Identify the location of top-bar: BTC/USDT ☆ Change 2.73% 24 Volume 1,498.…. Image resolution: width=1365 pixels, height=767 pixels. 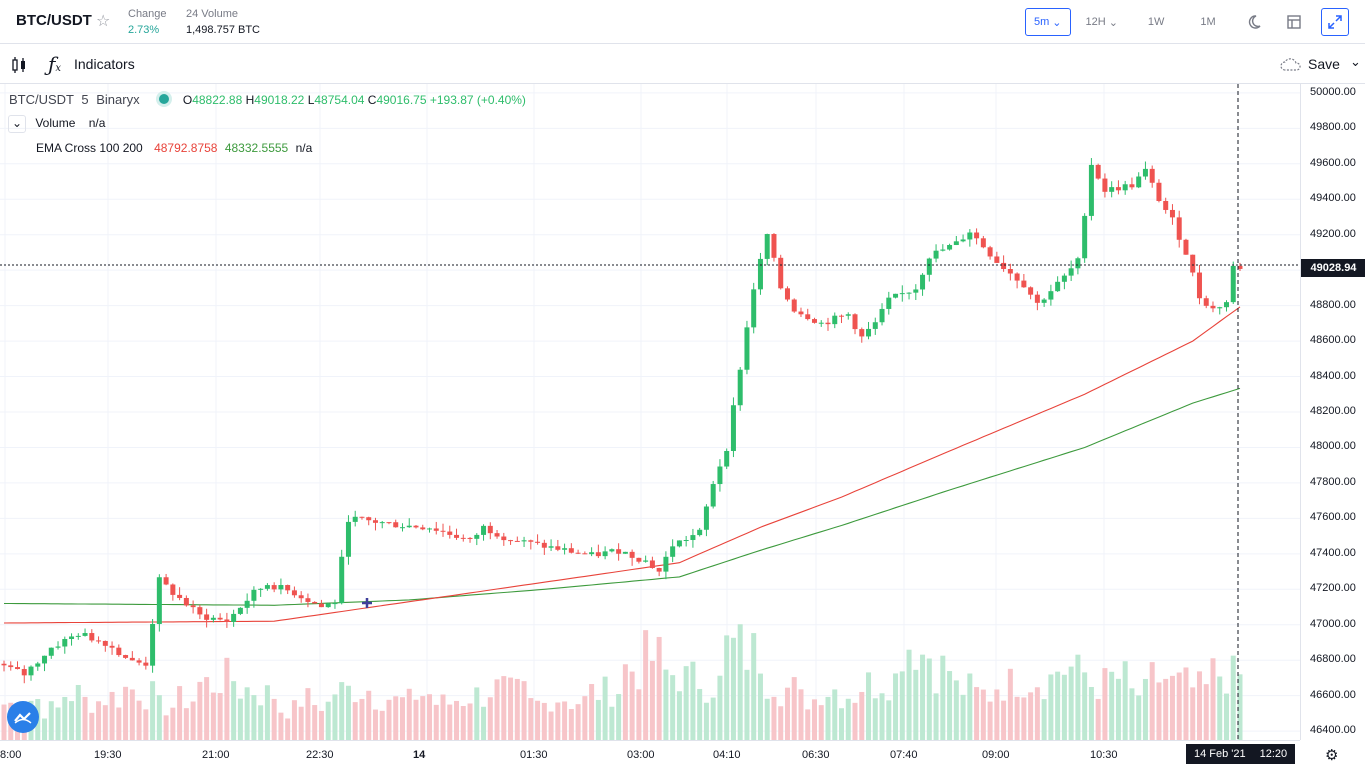
(682, 22).